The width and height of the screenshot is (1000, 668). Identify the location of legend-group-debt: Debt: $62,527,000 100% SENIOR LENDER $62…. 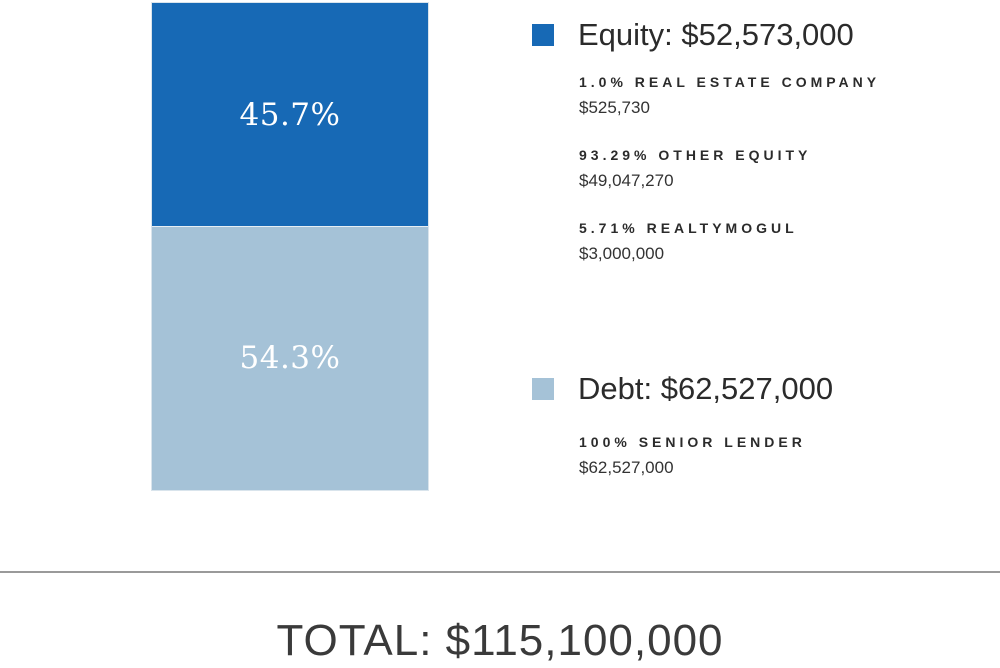
(682, 423).